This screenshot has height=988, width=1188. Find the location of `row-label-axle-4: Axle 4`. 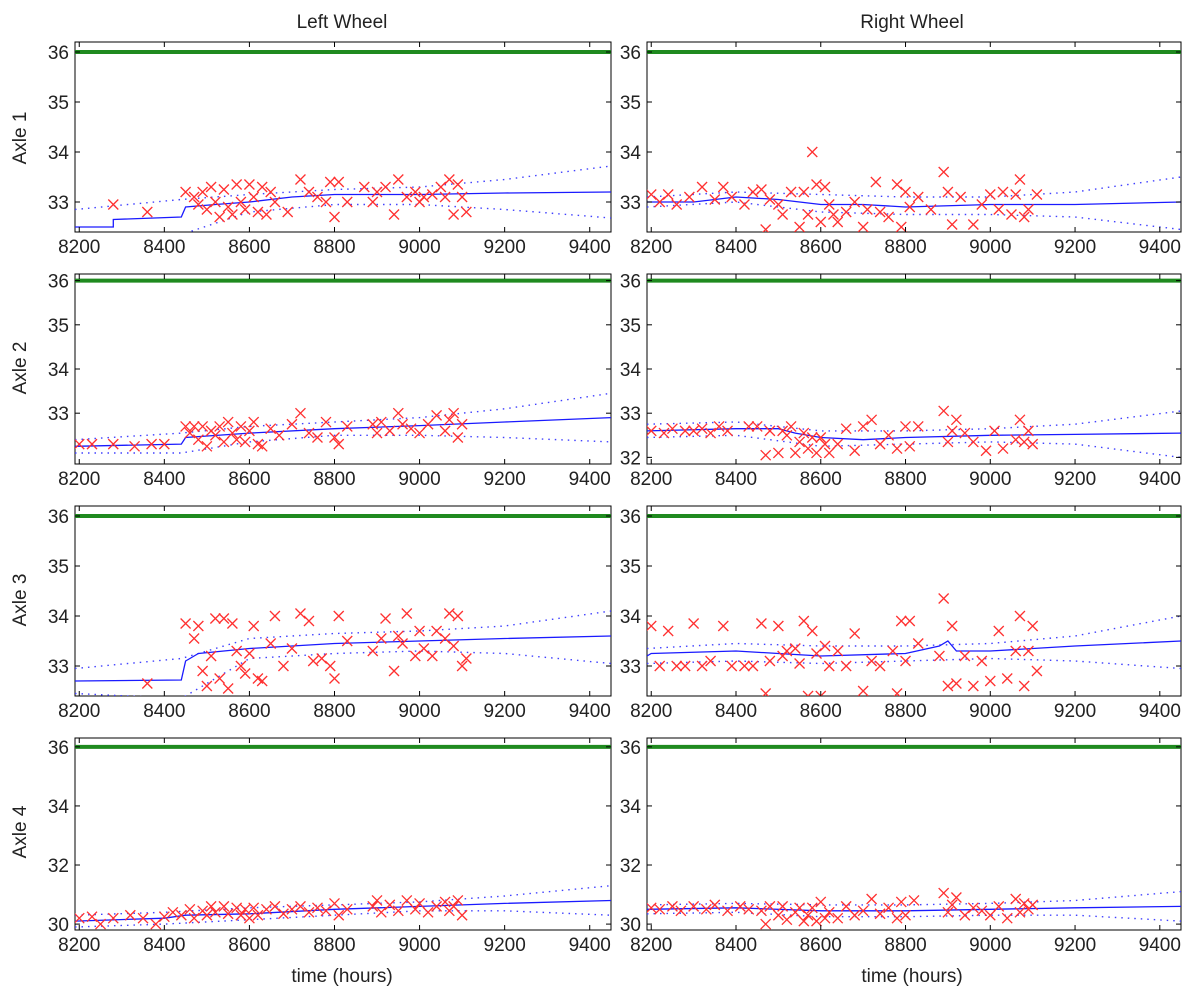

row-label-axle-4: Axle 4 is located at coordinates (20, 831).